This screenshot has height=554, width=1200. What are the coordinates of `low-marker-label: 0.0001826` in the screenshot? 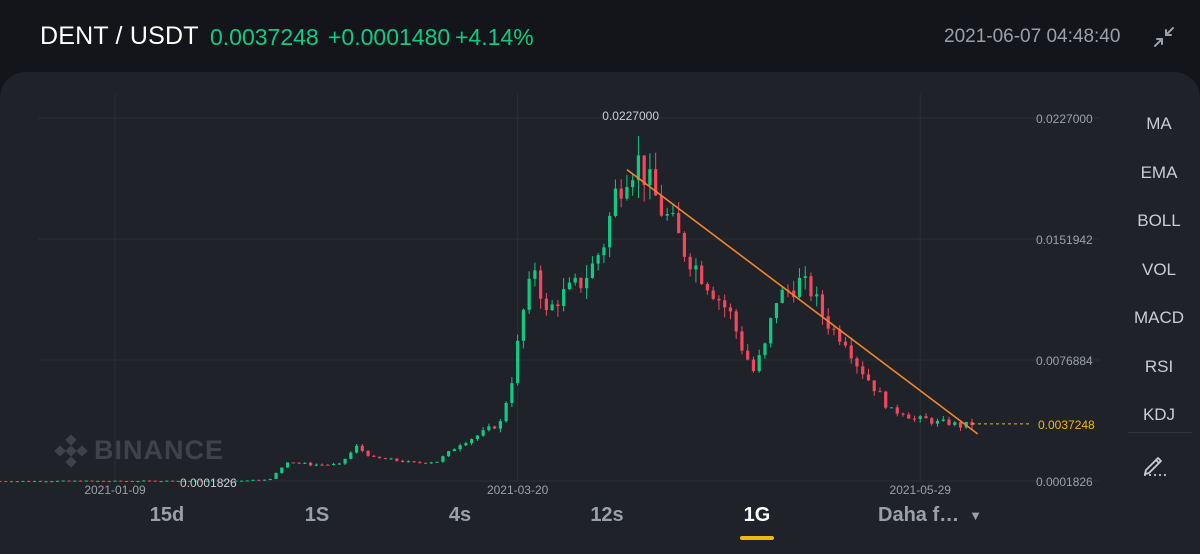 It's located at (208, 483).